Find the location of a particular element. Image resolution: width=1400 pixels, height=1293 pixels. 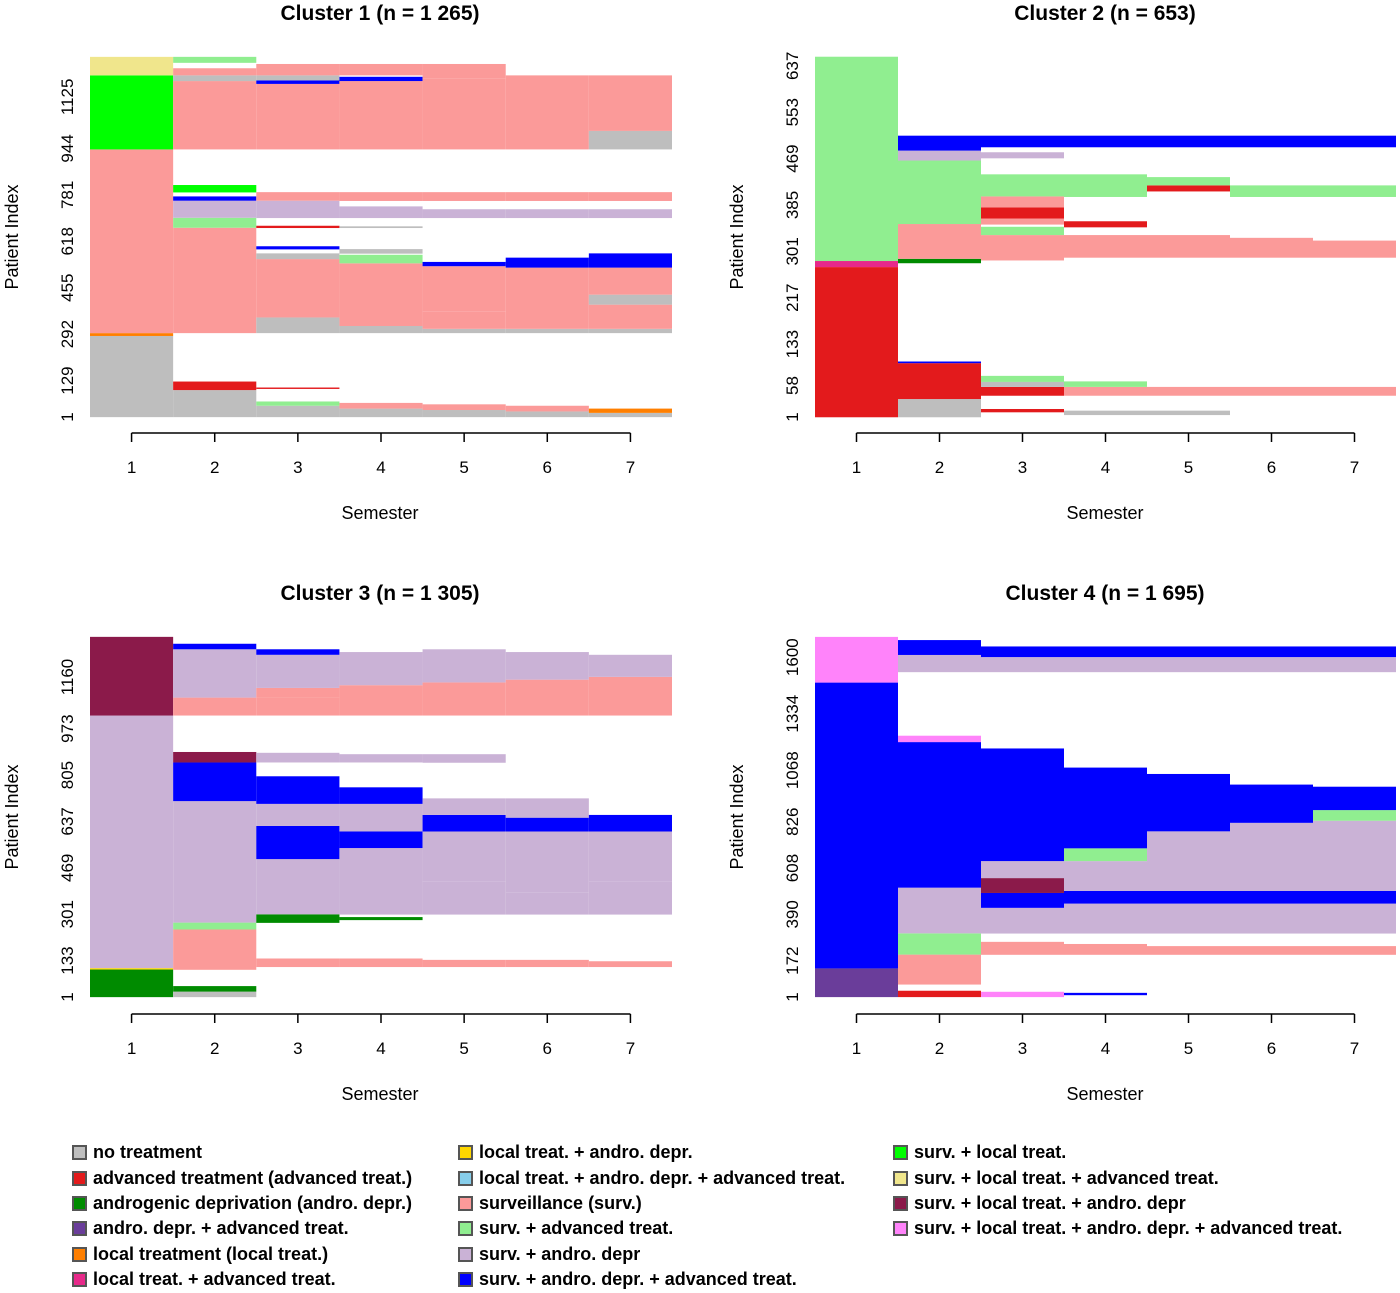

y-tick-label: 301 is located at coordinates (67, 914).